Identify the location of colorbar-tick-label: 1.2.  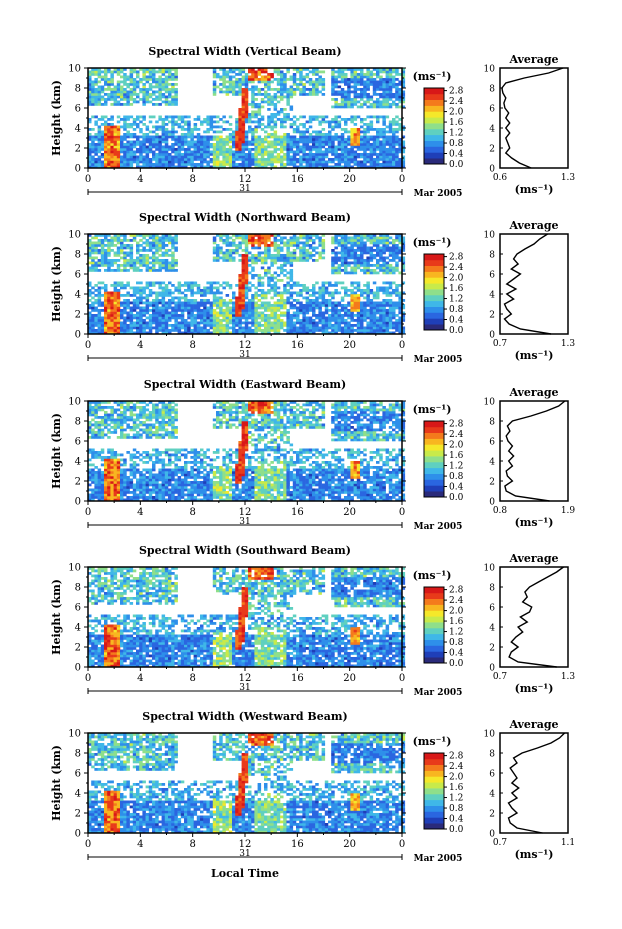
(456, 300).